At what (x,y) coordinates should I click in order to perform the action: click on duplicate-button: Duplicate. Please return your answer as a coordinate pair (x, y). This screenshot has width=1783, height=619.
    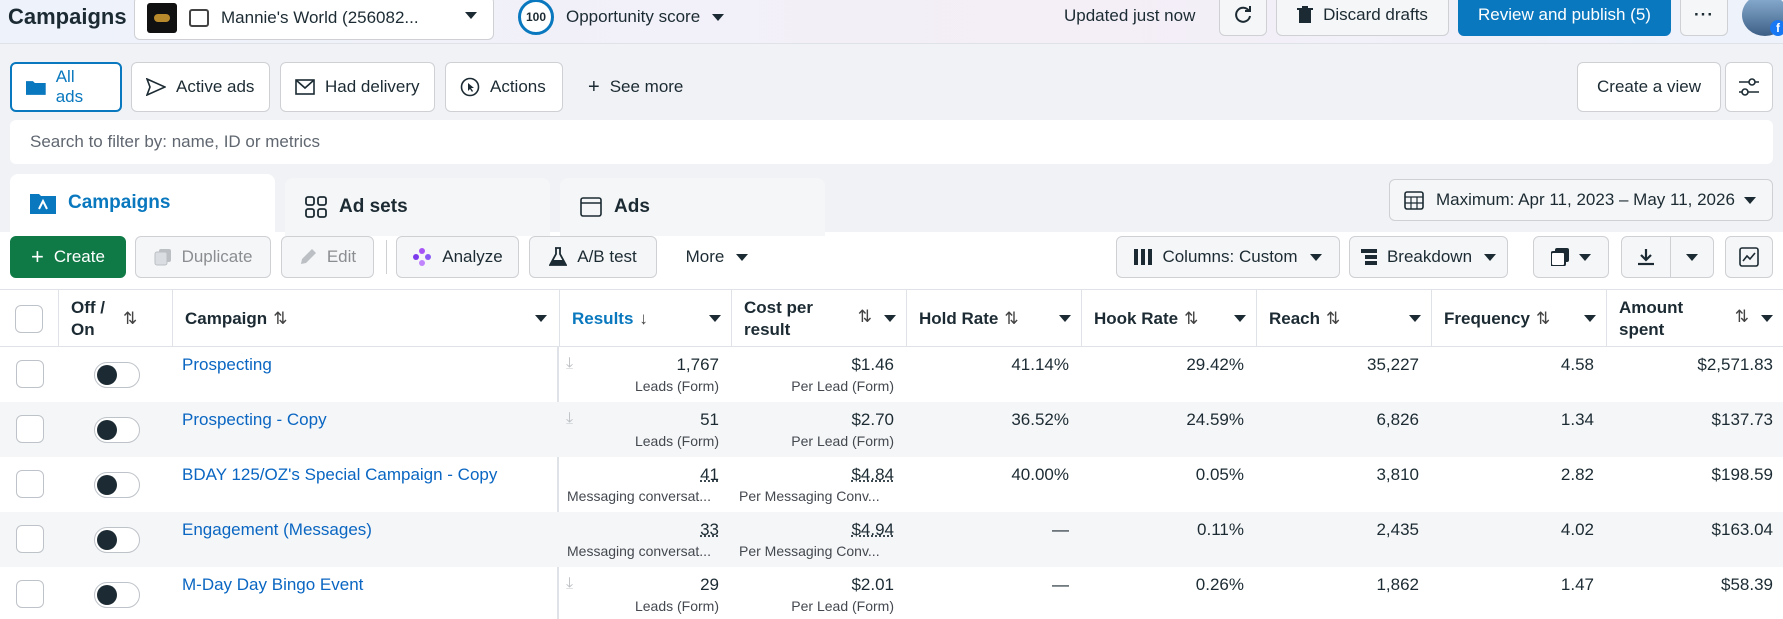
    Looking at the image, I should click on (203, 257).